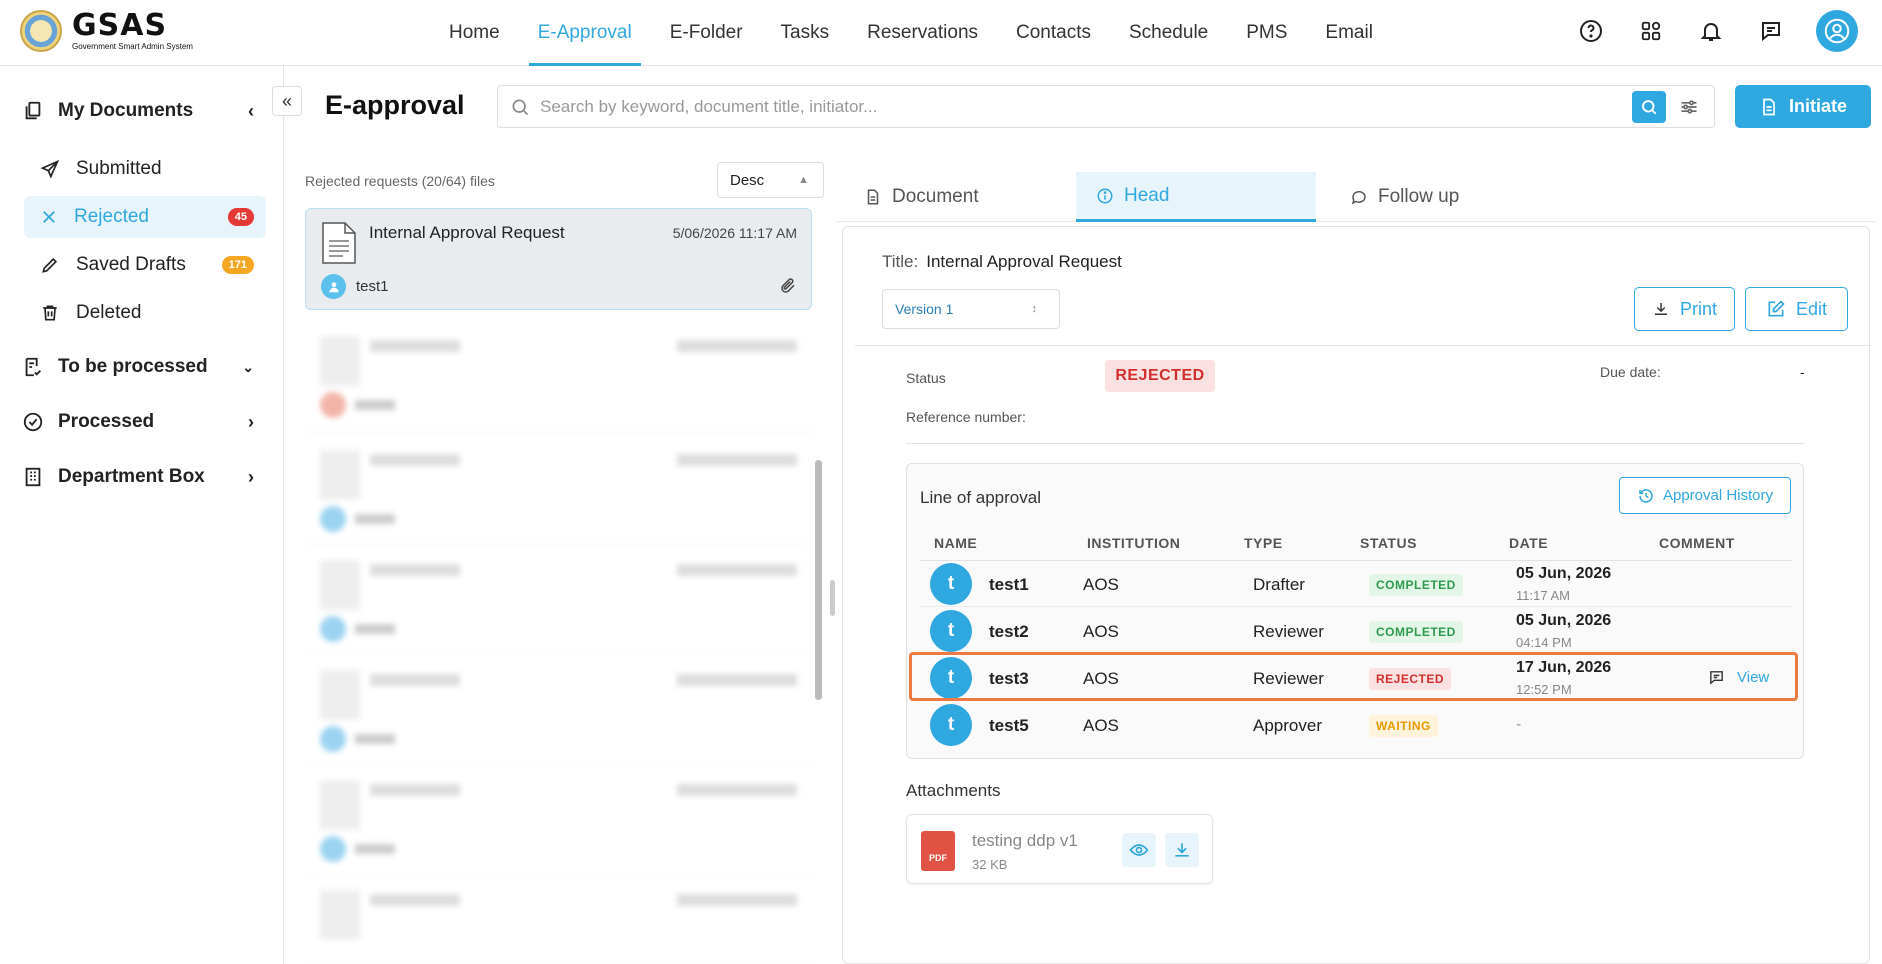  Describe the element at coordinates (805, 32) in the screenshot. I see `nav-tasks: Tasks` at that location.